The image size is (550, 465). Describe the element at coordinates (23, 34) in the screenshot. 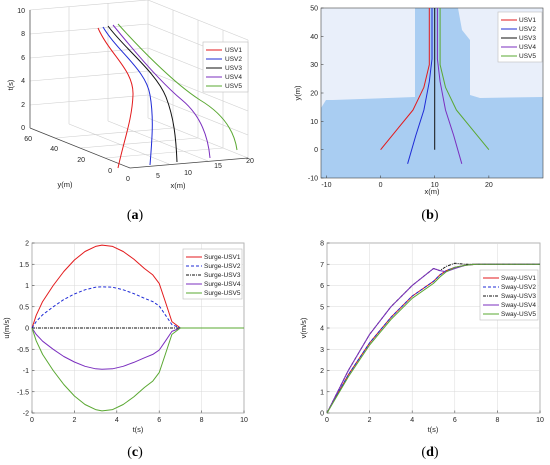

I see `z-tick: 8` at that location.